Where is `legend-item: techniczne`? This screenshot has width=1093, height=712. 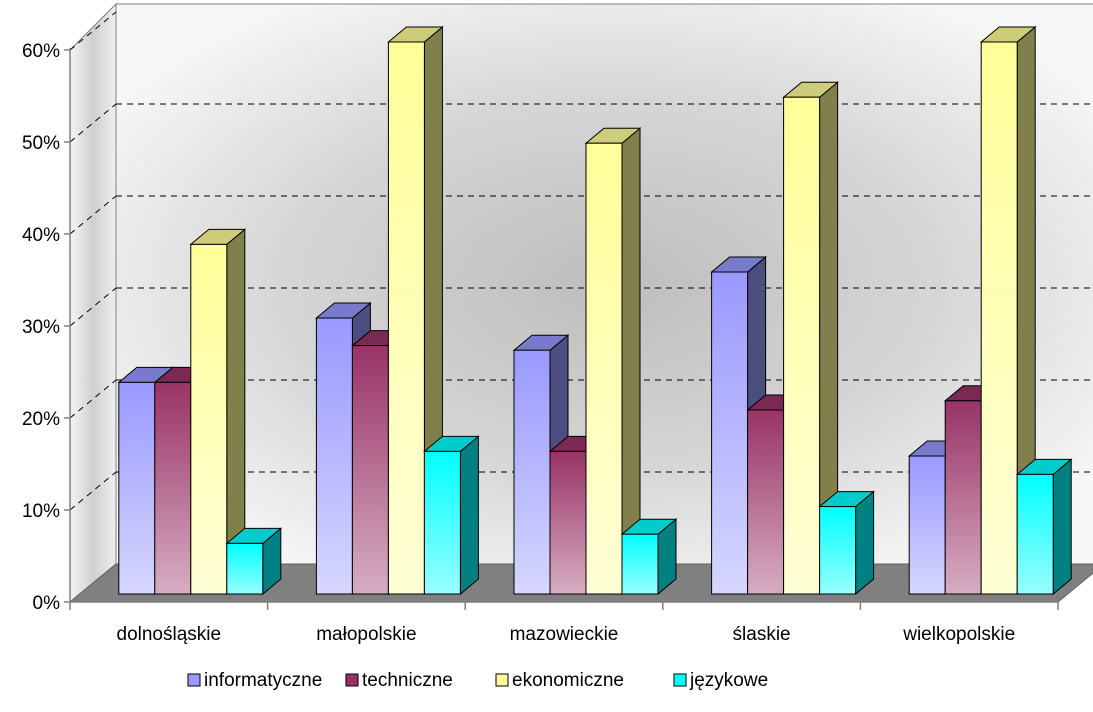
legend-item: techniczne is located at coordinates (399, 680).